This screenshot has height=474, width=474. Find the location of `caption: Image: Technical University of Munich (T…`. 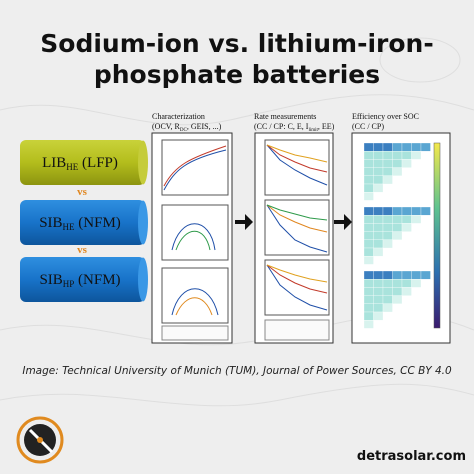

caption: Image: Technical University of Munich (T… is located at coordinates (237, 371).